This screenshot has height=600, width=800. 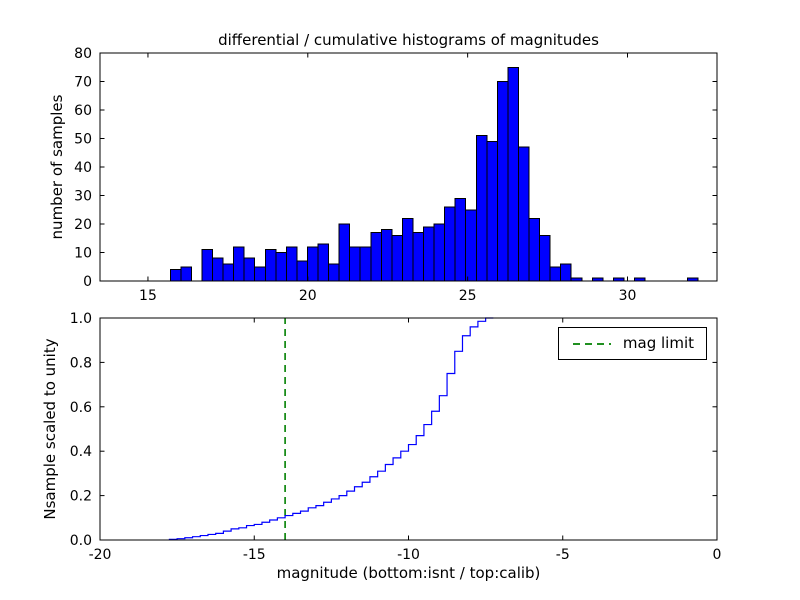 What do you see at coordinates (717, 555) in the screenshot?
I see `x-tick-label: 0` at bounding box center [717, 555].